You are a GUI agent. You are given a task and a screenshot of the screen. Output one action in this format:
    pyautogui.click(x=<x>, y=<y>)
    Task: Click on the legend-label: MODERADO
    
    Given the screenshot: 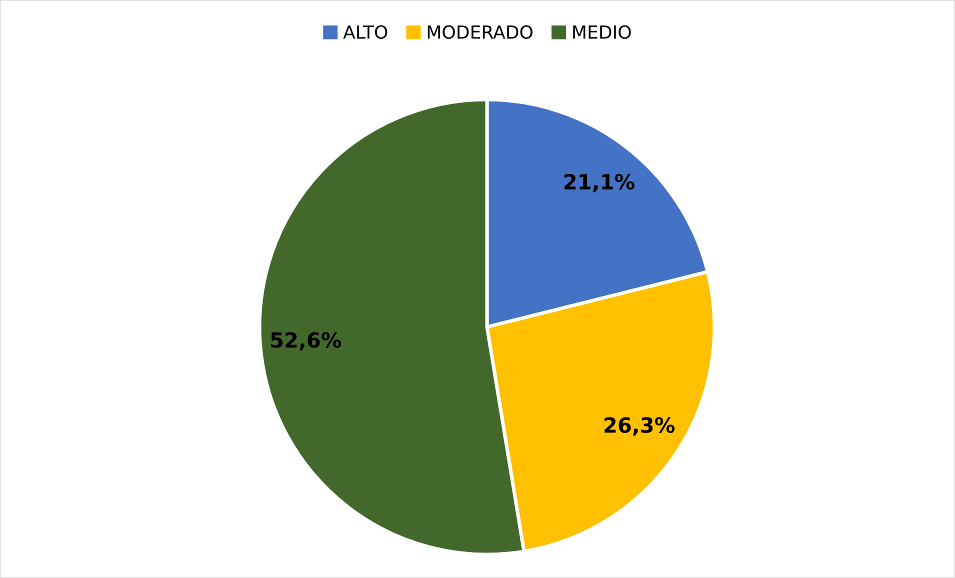 What is the action you would take?
    pyautogui.click(x=480, y=32)
    